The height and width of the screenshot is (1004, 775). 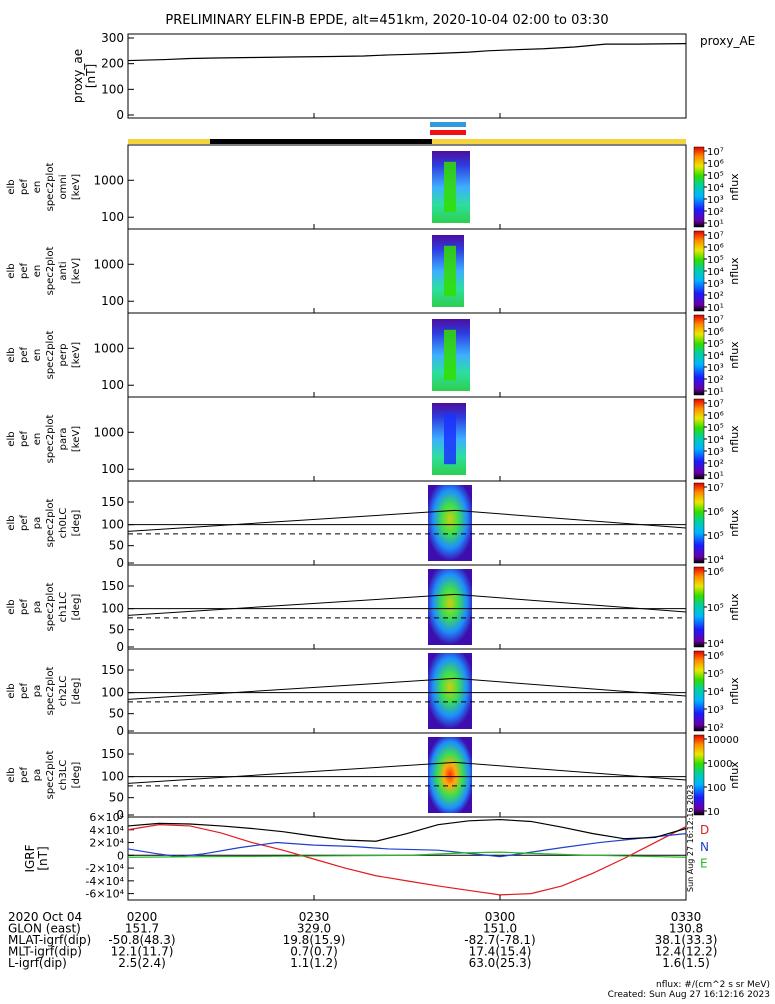 What do you see at coordinates (699, 355) in the screenshot?
I see `colorbar-perp` at bounding box center [699, 355].